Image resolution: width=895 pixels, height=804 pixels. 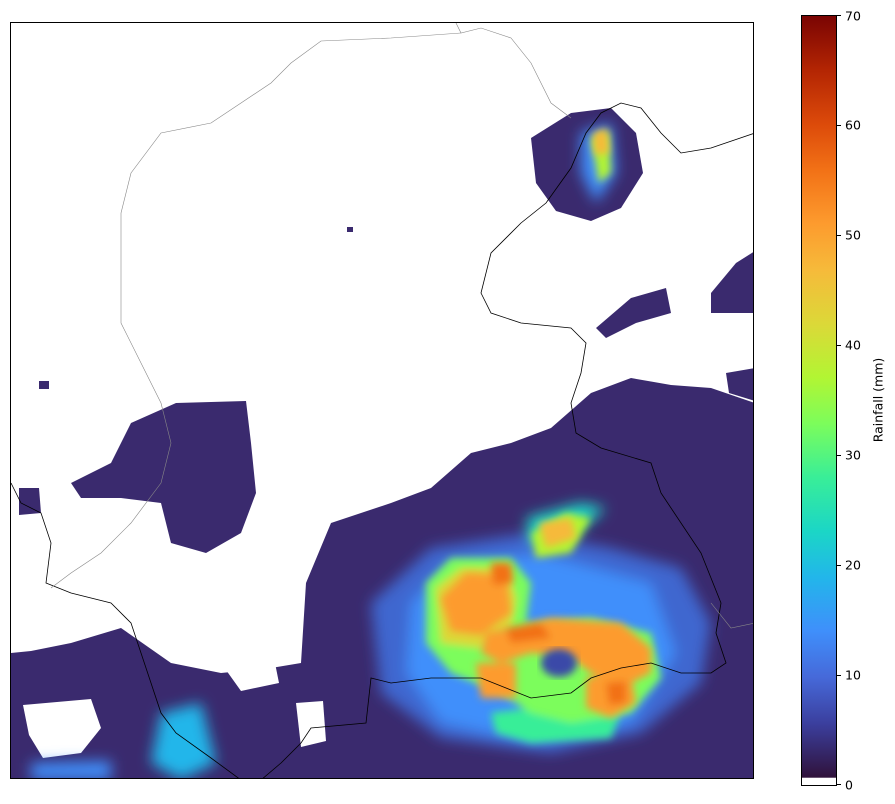 What do you see at coordinates (853, 675) in the screenshot?
I see `colorbar-tick-label: 10` at bounding box center [853, 675].